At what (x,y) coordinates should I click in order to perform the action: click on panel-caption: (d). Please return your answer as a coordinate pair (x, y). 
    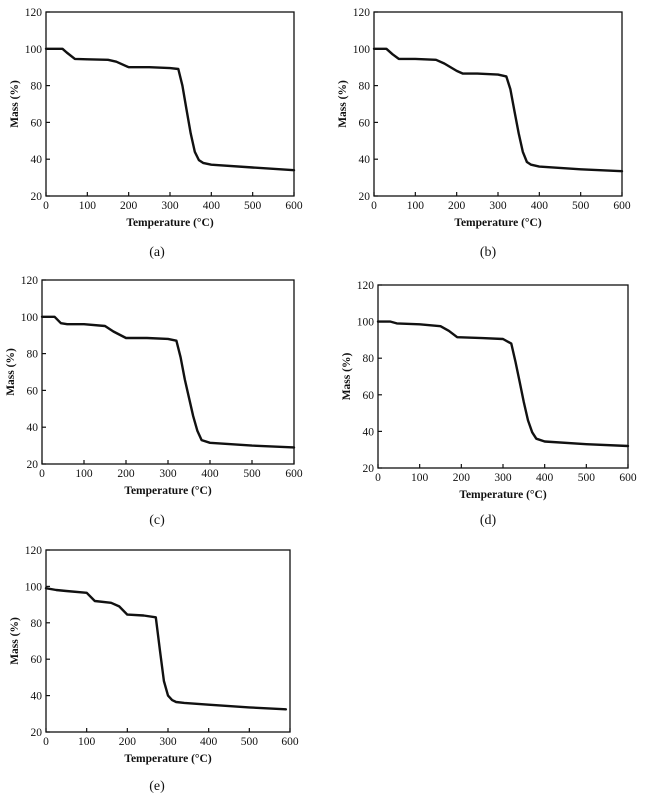
    Looking at the image, I should click on (488, 520).